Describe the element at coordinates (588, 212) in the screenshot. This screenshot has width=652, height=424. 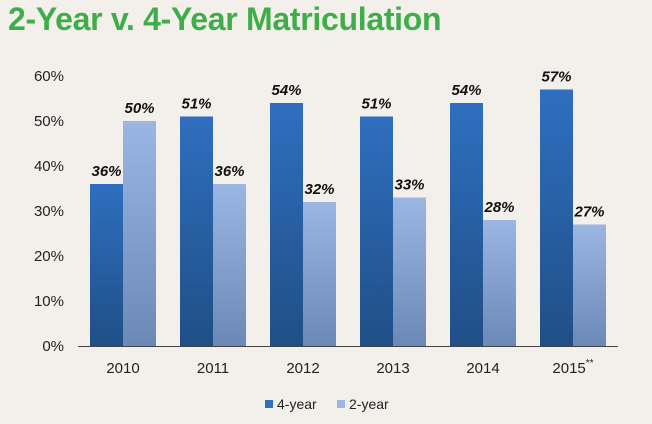
I see `data-label-2-year-2015: 27%` at that location.